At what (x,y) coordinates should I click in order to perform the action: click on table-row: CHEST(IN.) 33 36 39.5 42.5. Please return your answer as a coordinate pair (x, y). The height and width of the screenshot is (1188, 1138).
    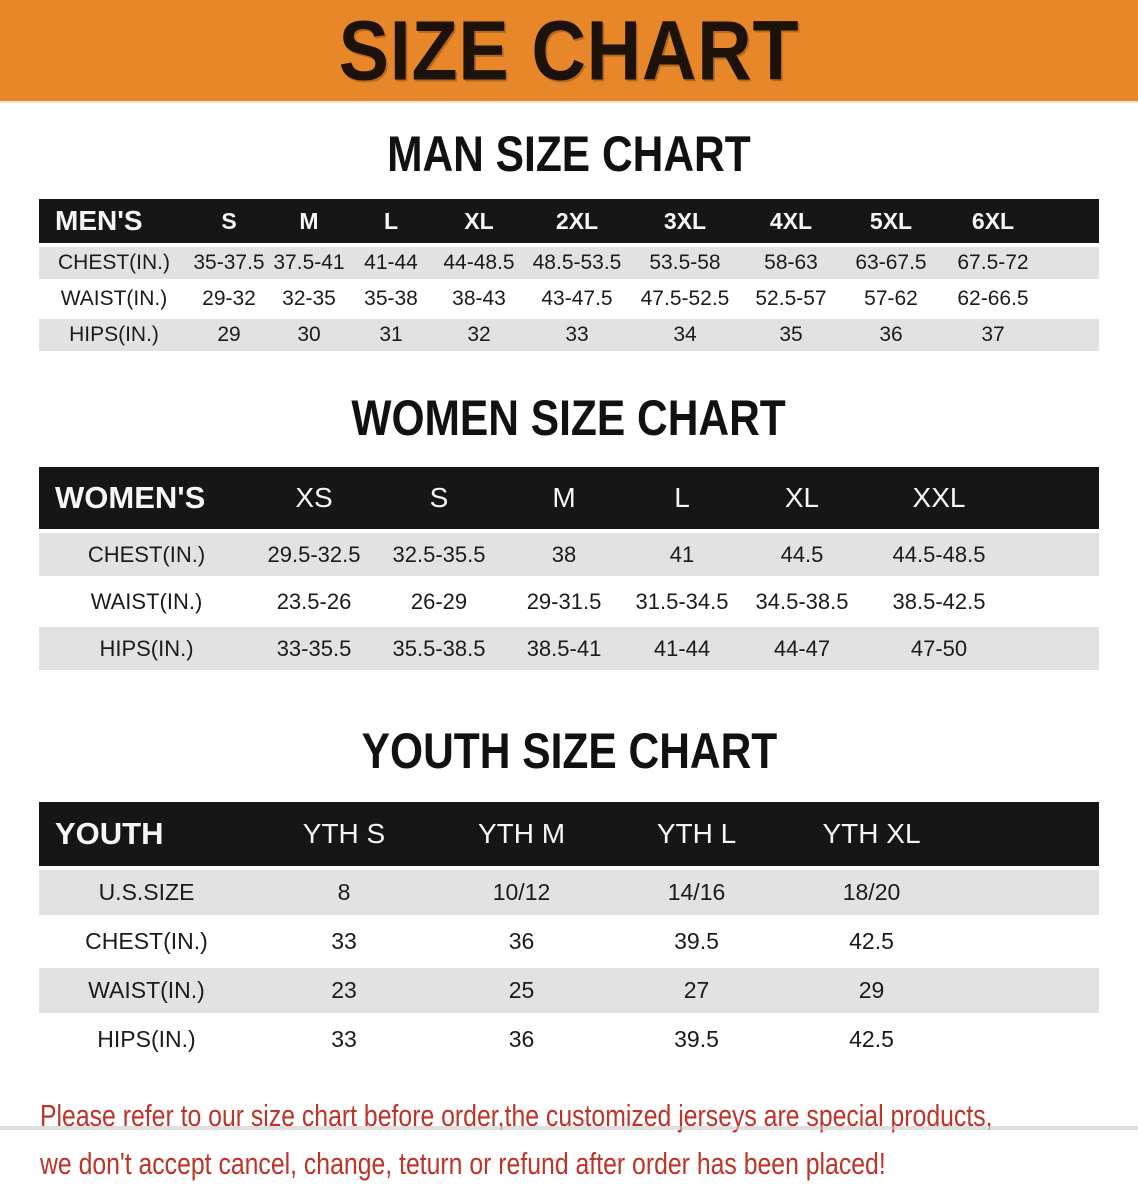
    Looking at the image, I should click on (569, 941).